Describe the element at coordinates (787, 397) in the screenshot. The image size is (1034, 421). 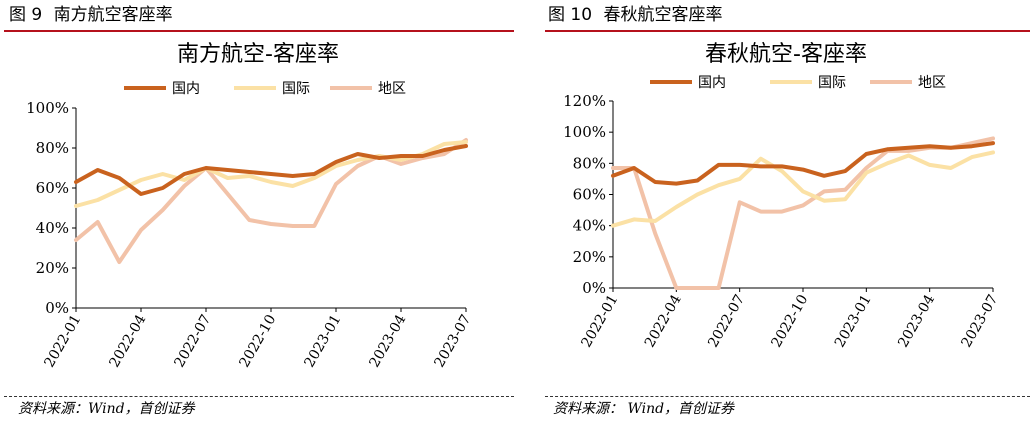
I see `figure-10-source-rule` at that location.